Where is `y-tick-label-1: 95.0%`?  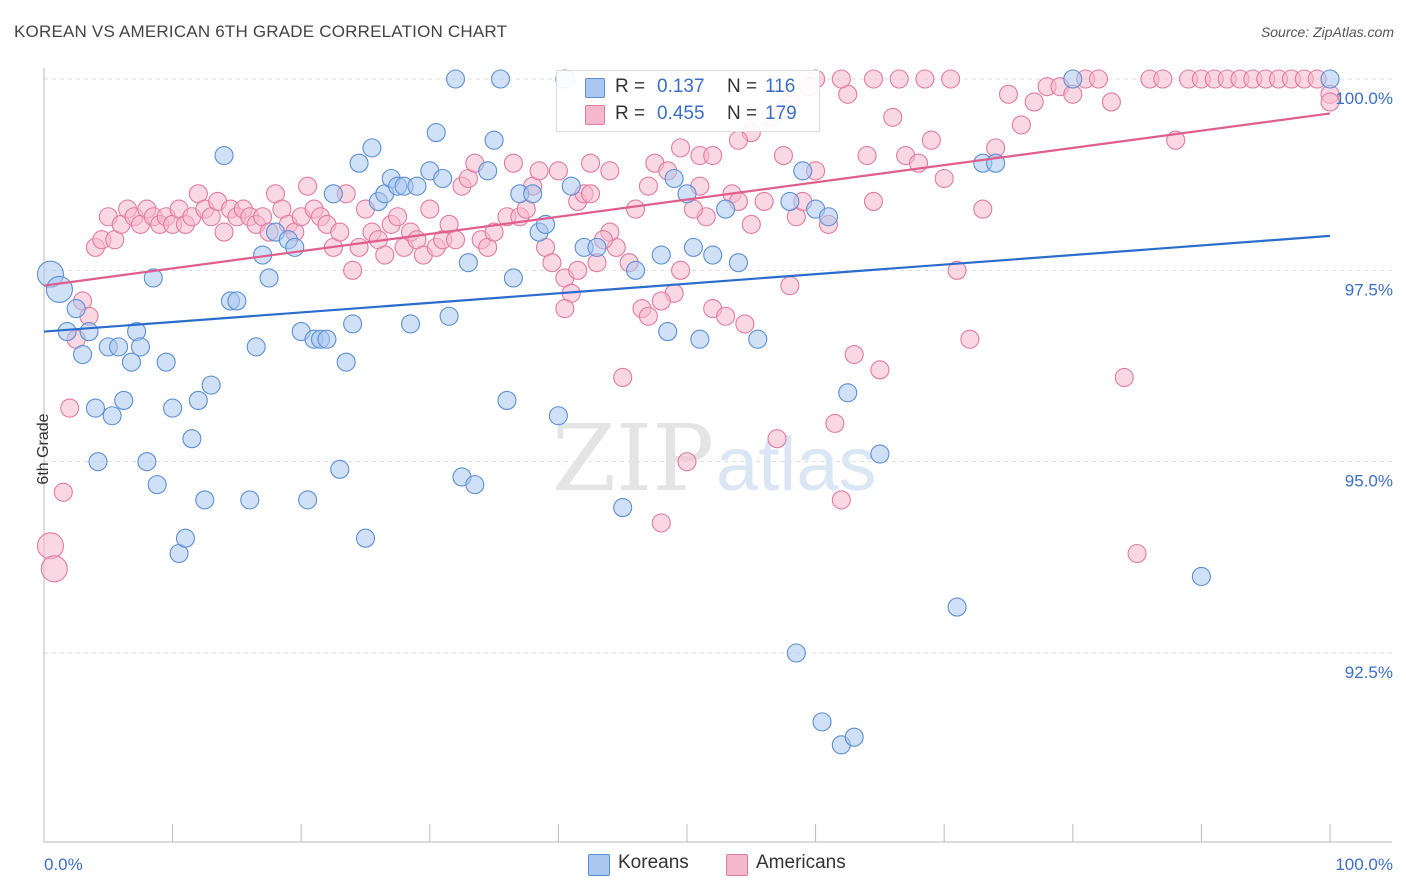 y-tick-label-1: 95.0% is located at coordinates (1369, 481).